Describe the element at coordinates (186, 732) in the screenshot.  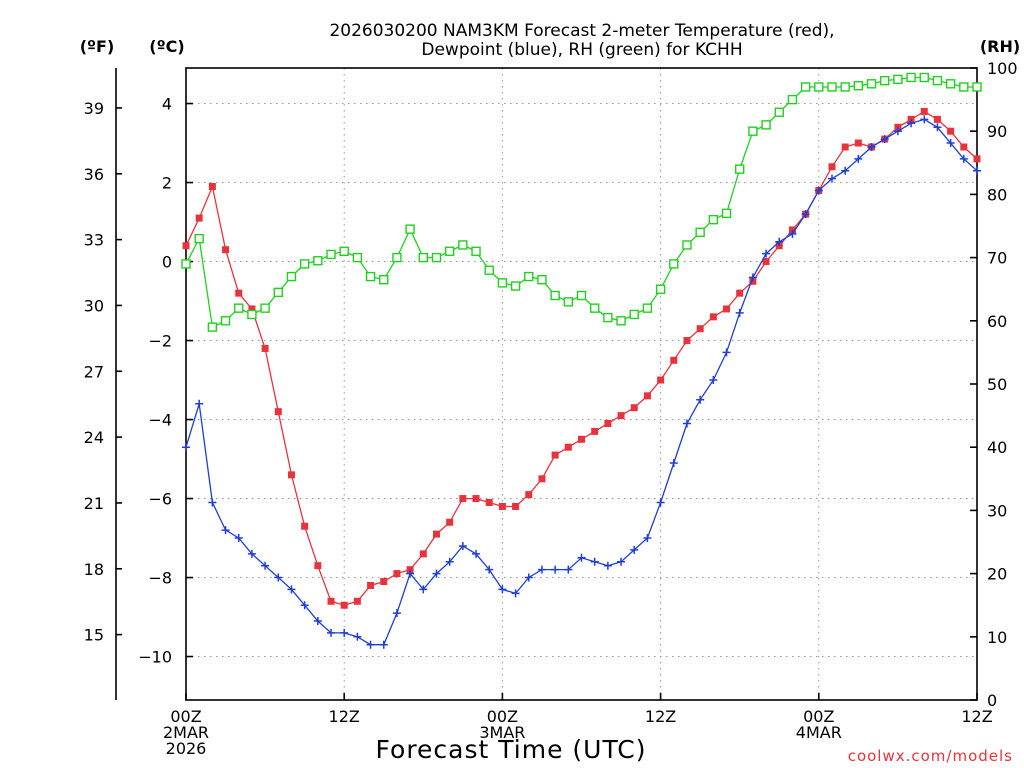
I see `time-tick-label: 2MAR` at that location.